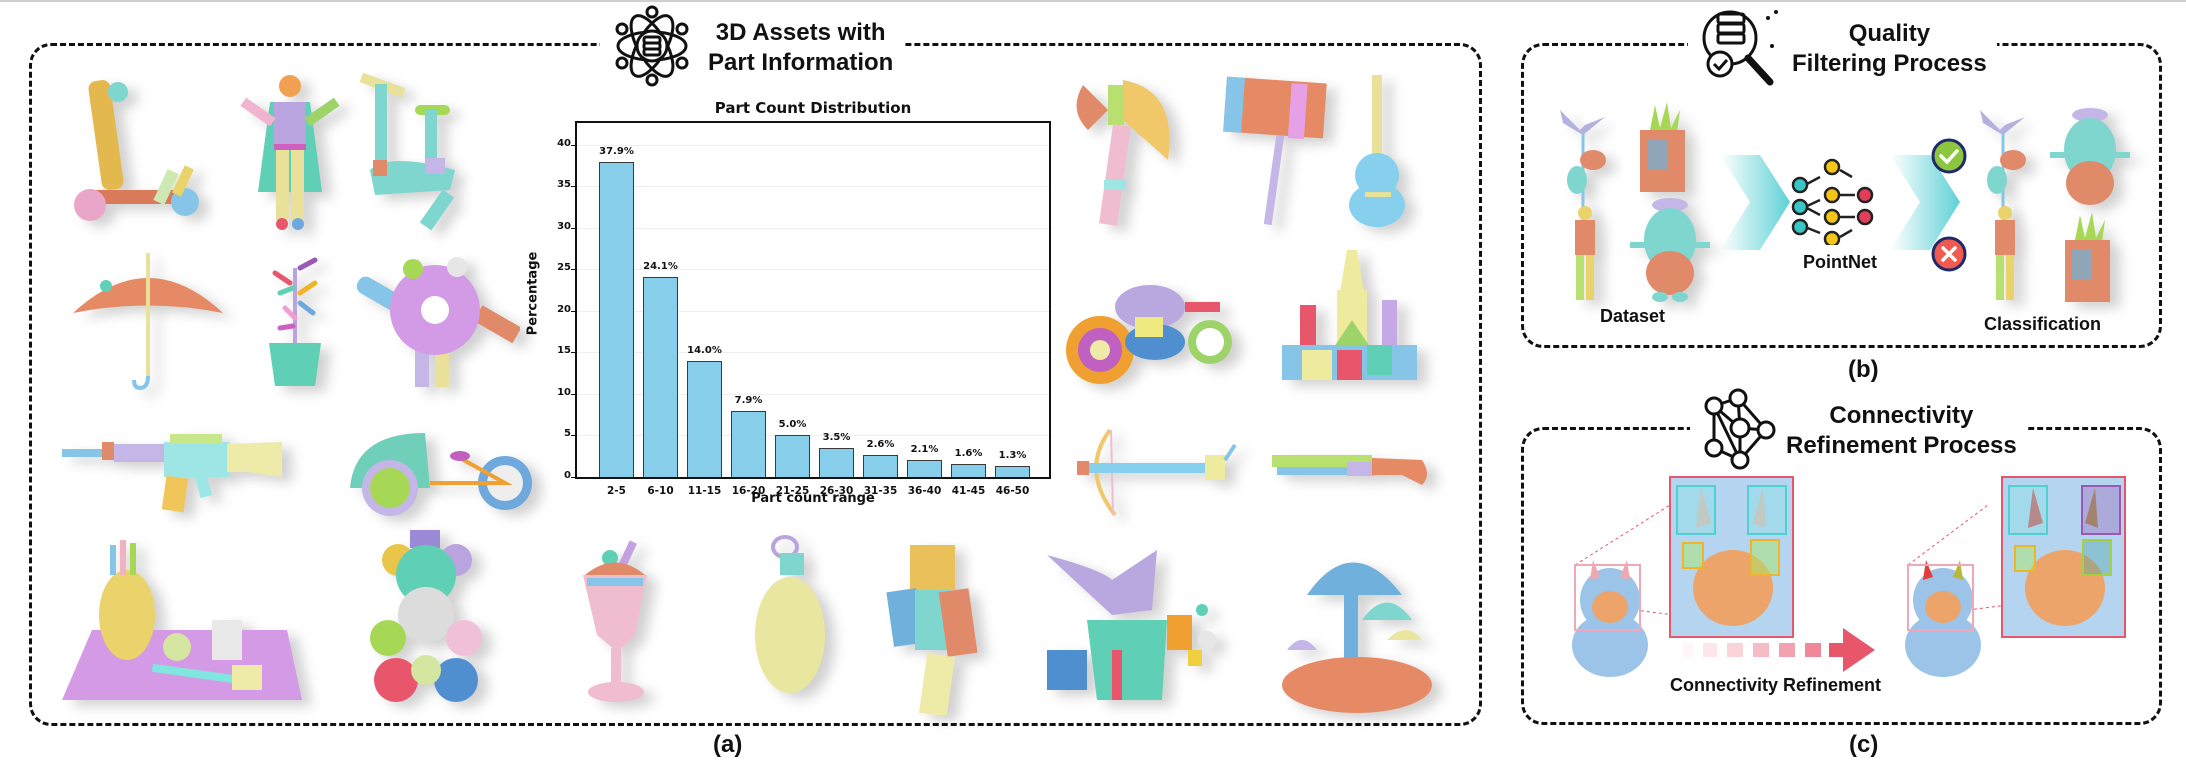  Describe the element at coordinates (564, 392) in the screenshot. I see `chart-y-tick-label: 10` at that location.